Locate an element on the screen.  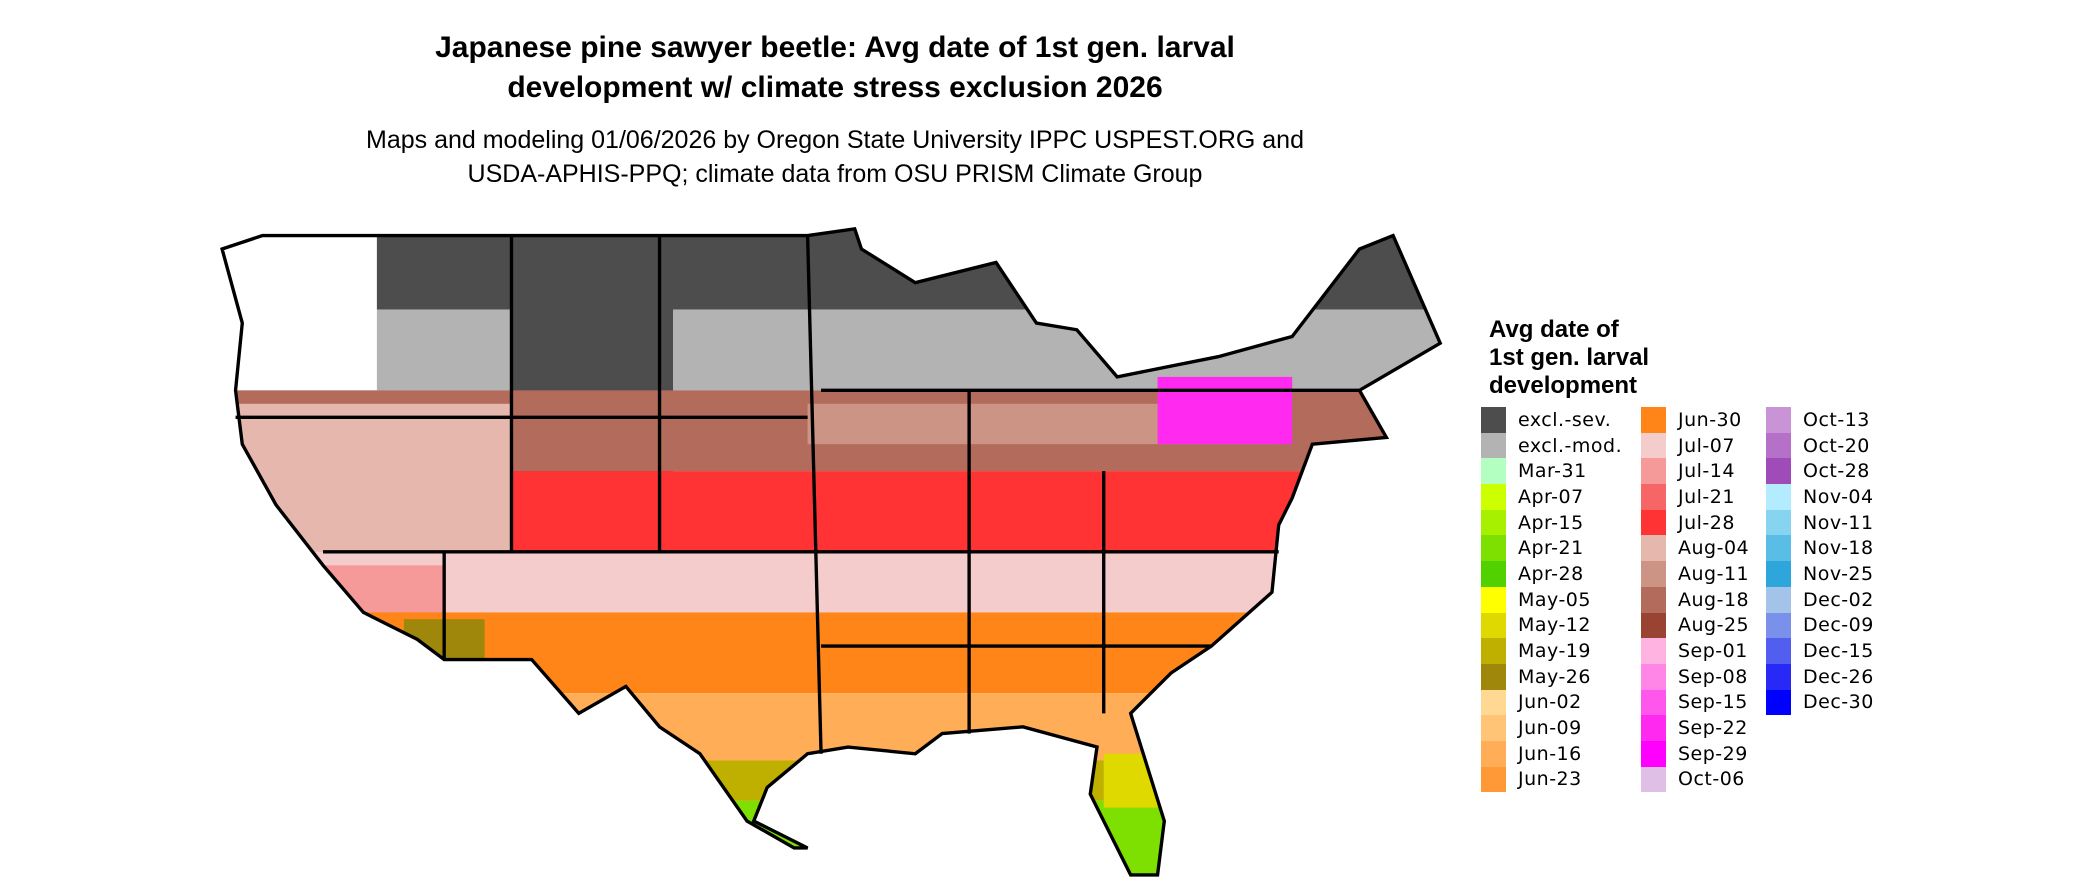
legend-item: Jun-23 is located at coordinates (1551, 779).